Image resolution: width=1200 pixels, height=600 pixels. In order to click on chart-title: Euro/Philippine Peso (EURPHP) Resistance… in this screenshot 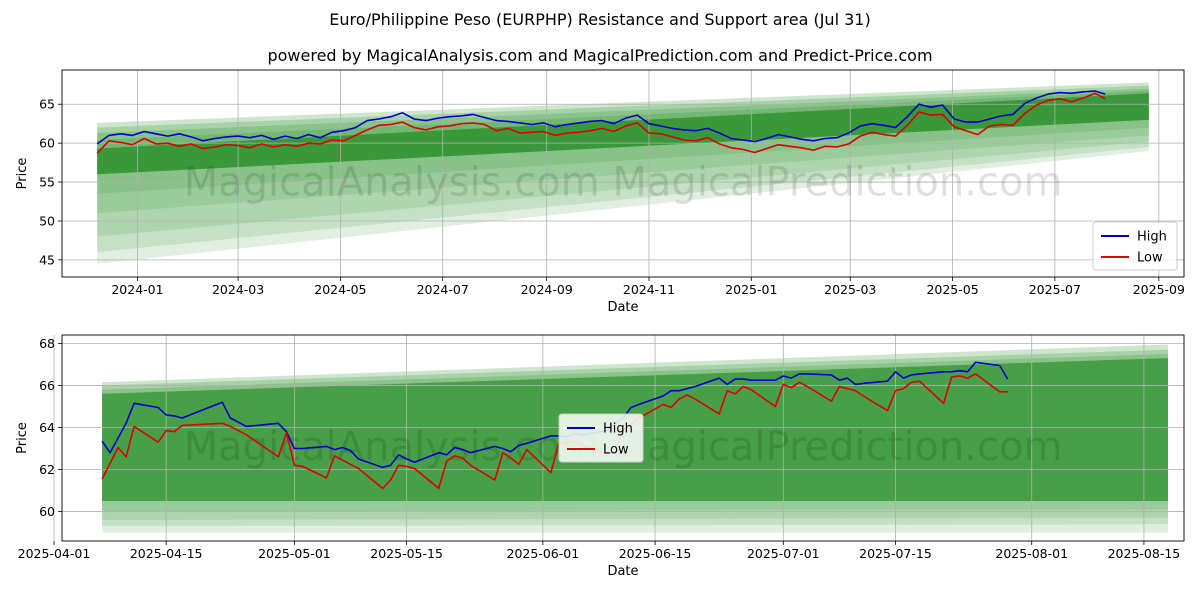, I will do `click(600, 19)`.